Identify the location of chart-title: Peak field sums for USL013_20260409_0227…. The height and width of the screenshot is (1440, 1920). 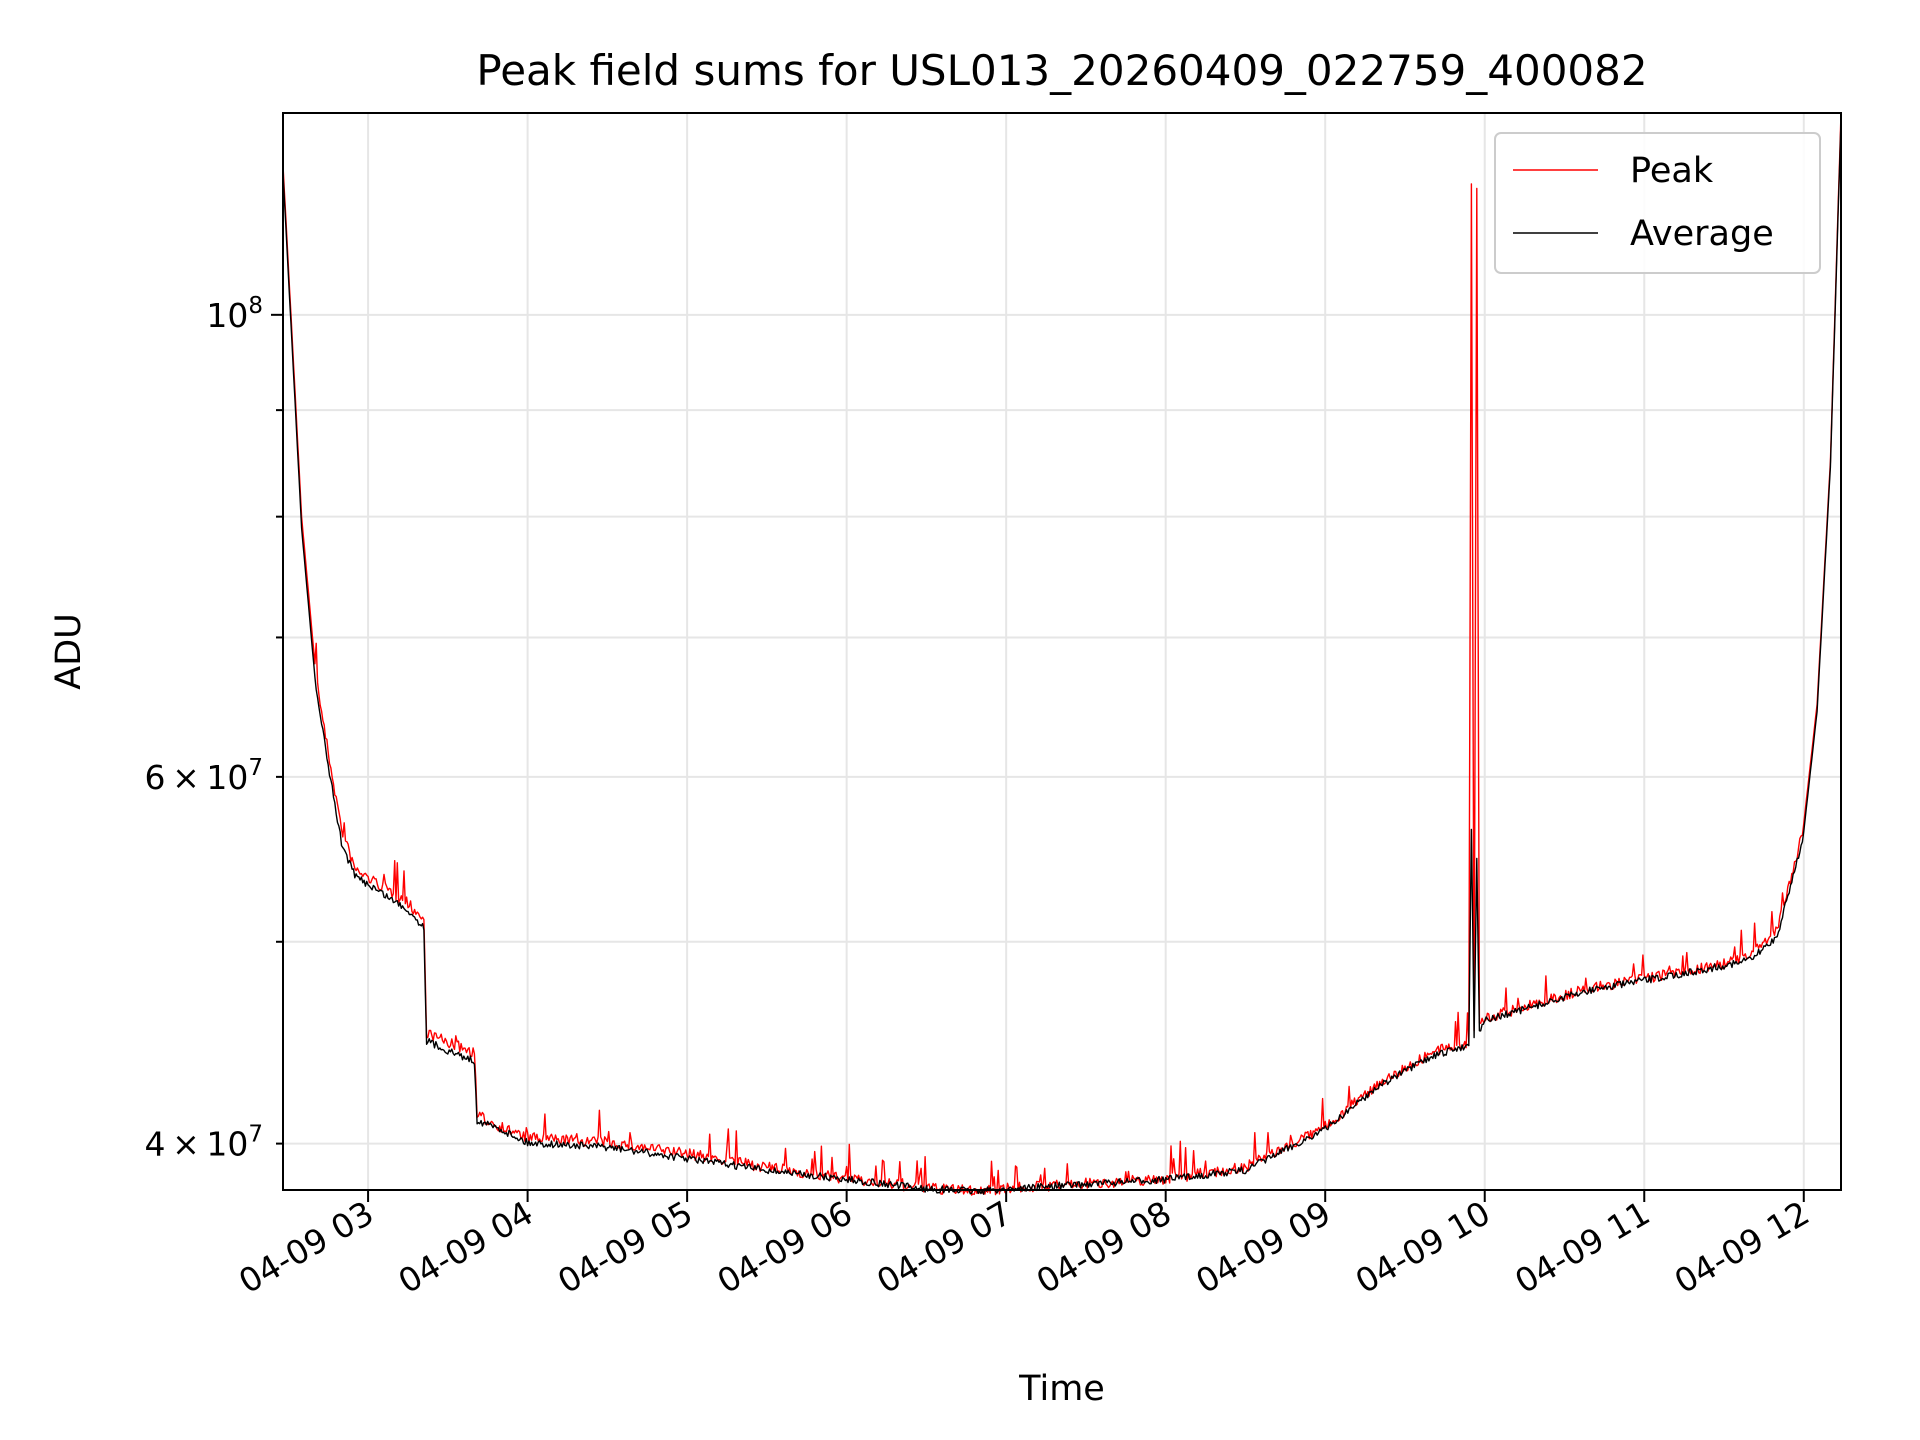
(1061, 70).